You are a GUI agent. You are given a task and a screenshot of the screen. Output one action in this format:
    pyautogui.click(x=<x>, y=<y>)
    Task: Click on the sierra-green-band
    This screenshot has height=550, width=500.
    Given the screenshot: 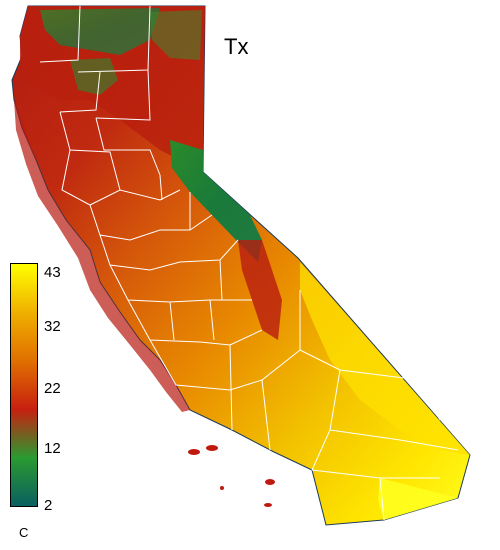 What is the action you would take?
    pyautogui.click(x=216, y=201)
    